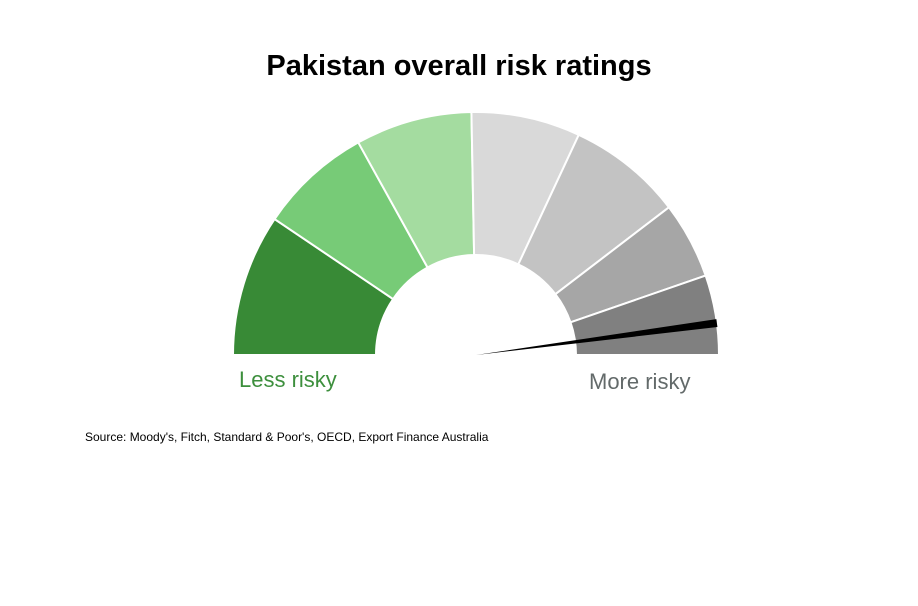 Image resolution: width=918 pixels, height=606 pixels. Describe the element at coordinates (459, 66) in the screenshot. I see `chart-title: Pakistan overall risk ratings` at that location.